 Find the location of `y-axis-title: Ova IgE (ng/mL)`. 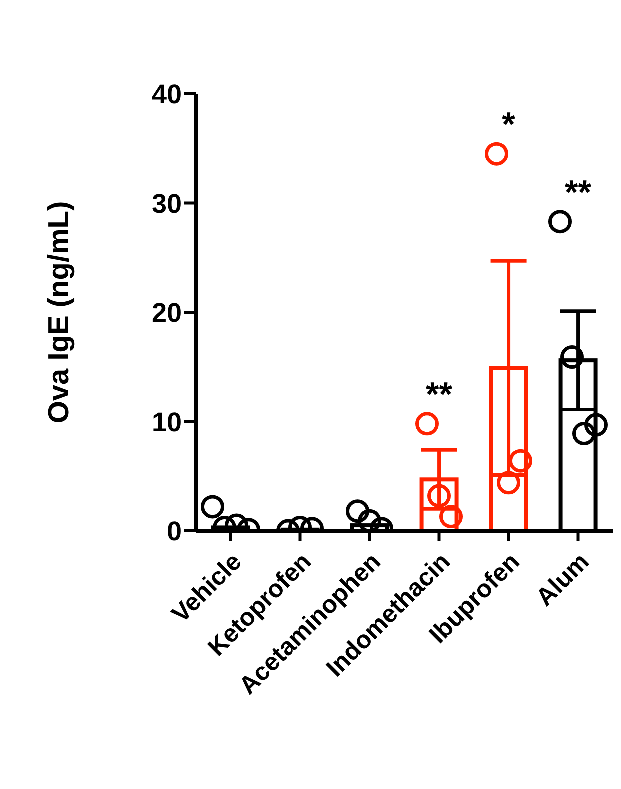

y-axis-title: Ova IgE (ng/mL) is located at coordinates (59, 312).